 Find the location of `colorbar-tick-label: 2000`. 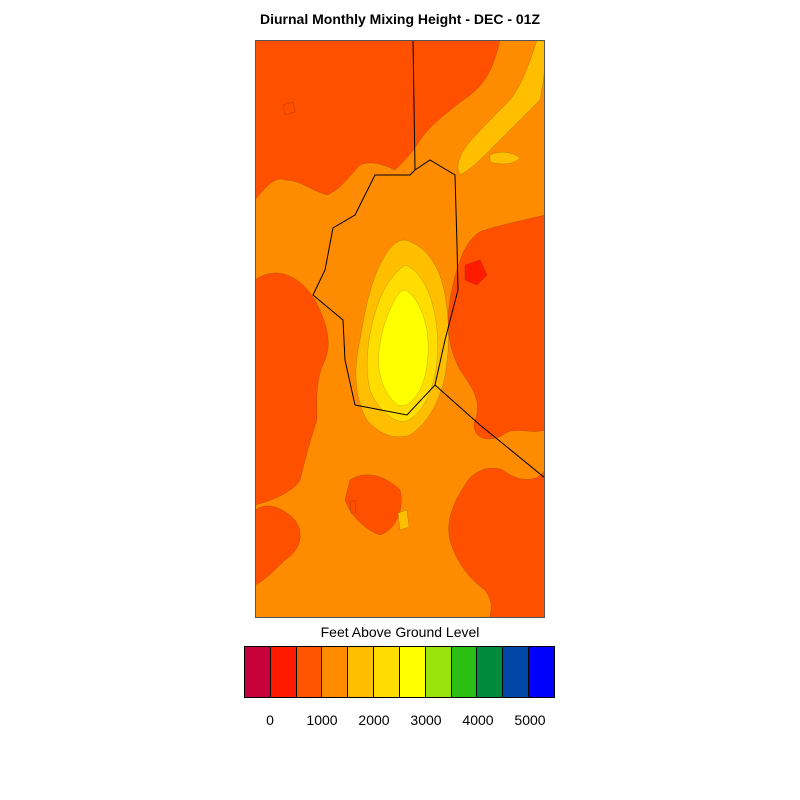

colorbar-tick-label: 2000 is located at coordinates (374, 720).